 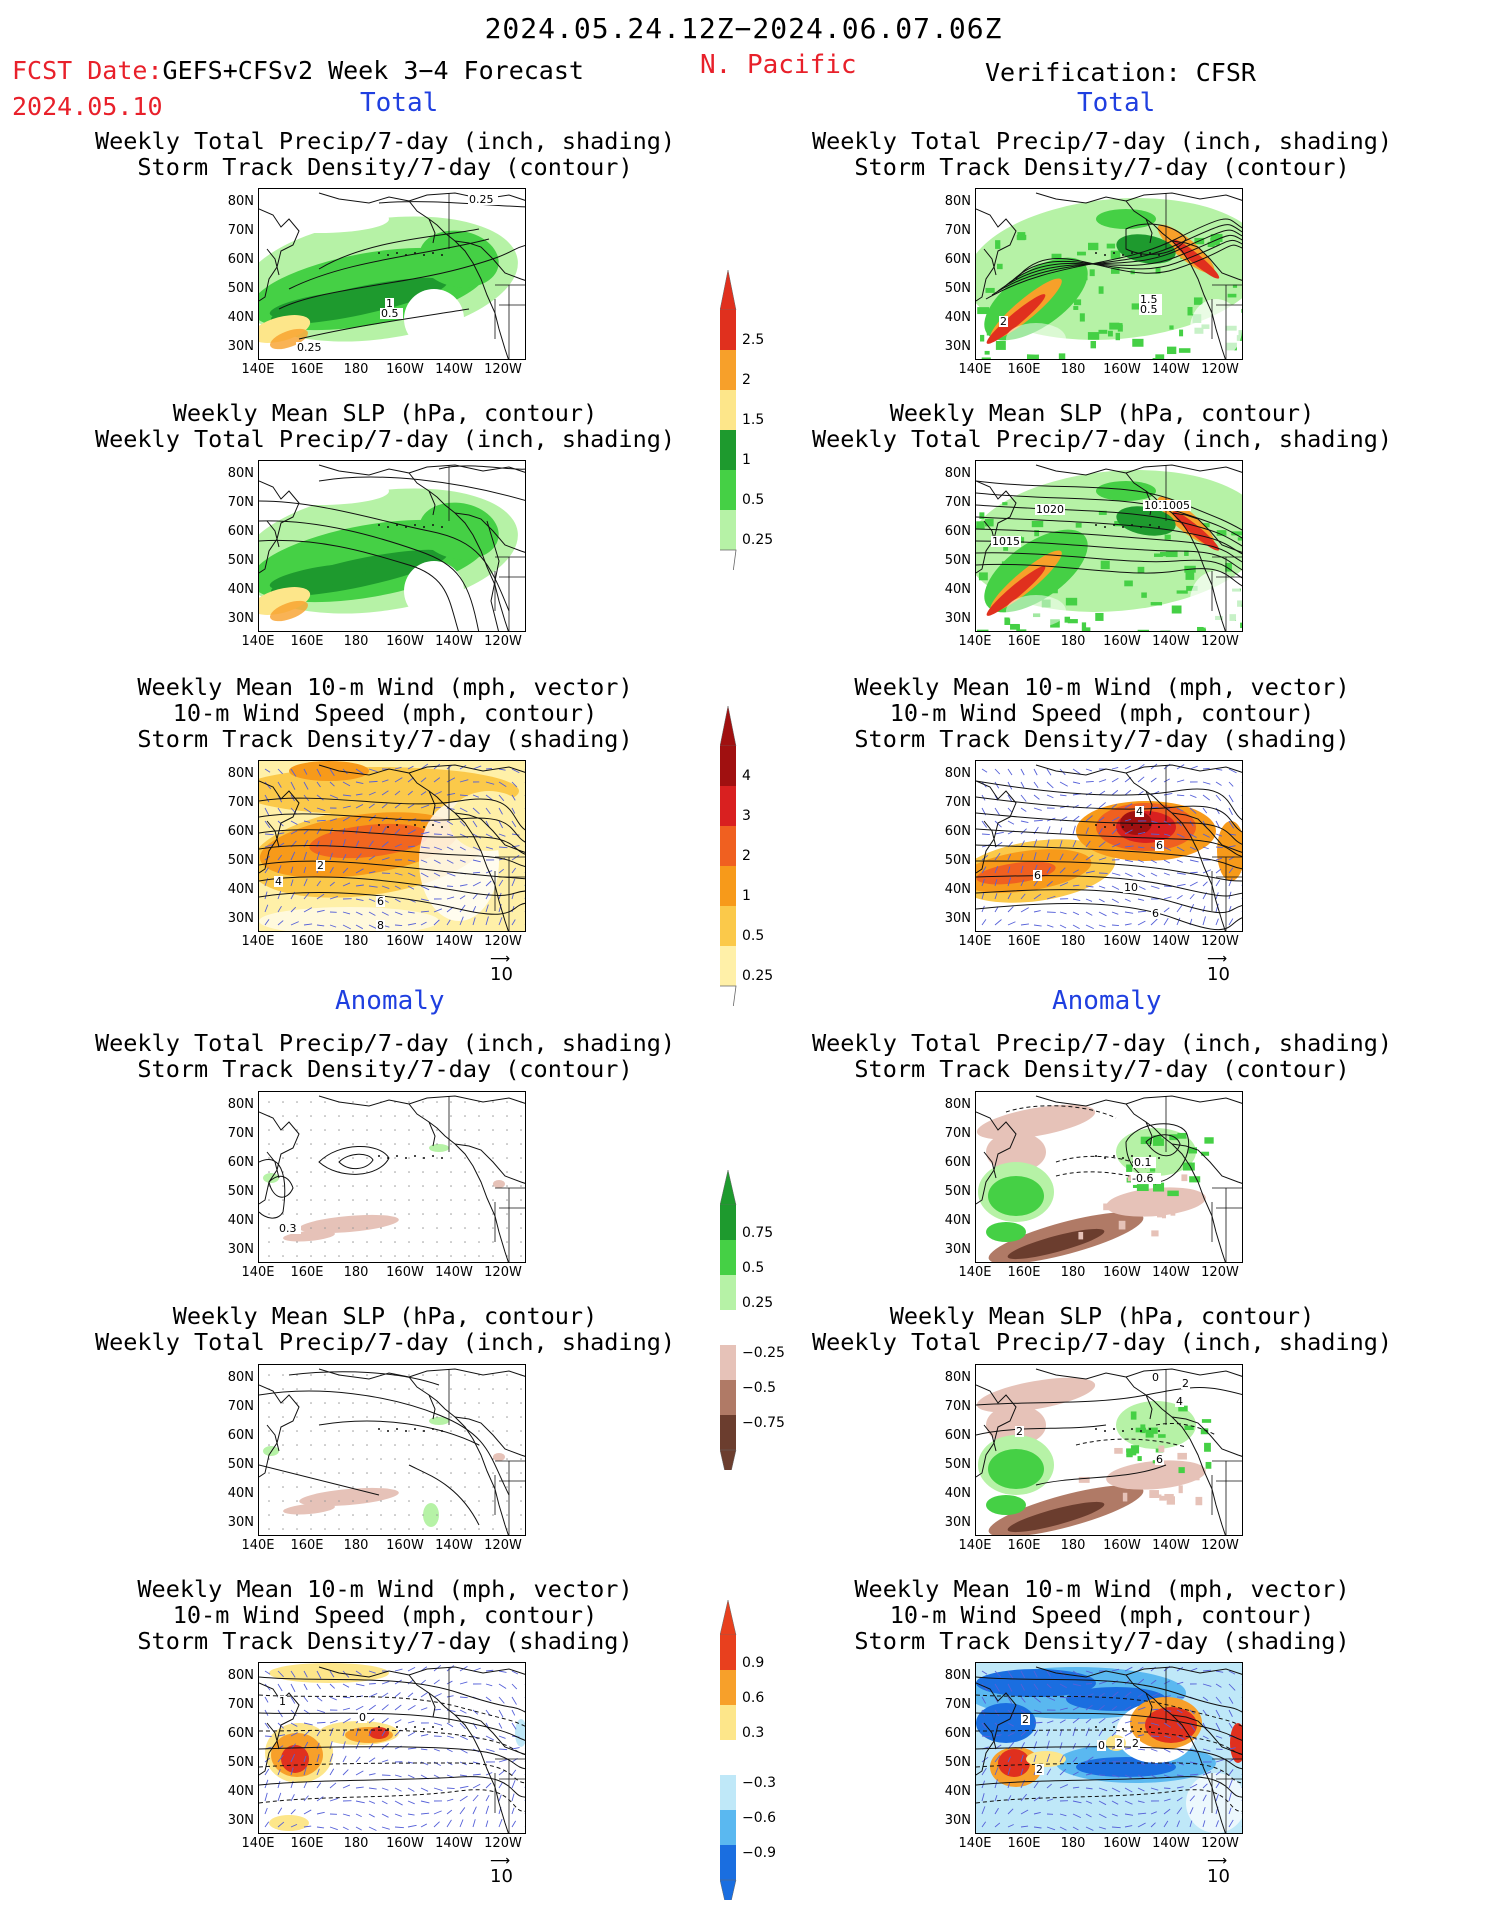 I want to click on verification-total-wind-storm-lon-tick: 180, so click(x=1073, y=941).